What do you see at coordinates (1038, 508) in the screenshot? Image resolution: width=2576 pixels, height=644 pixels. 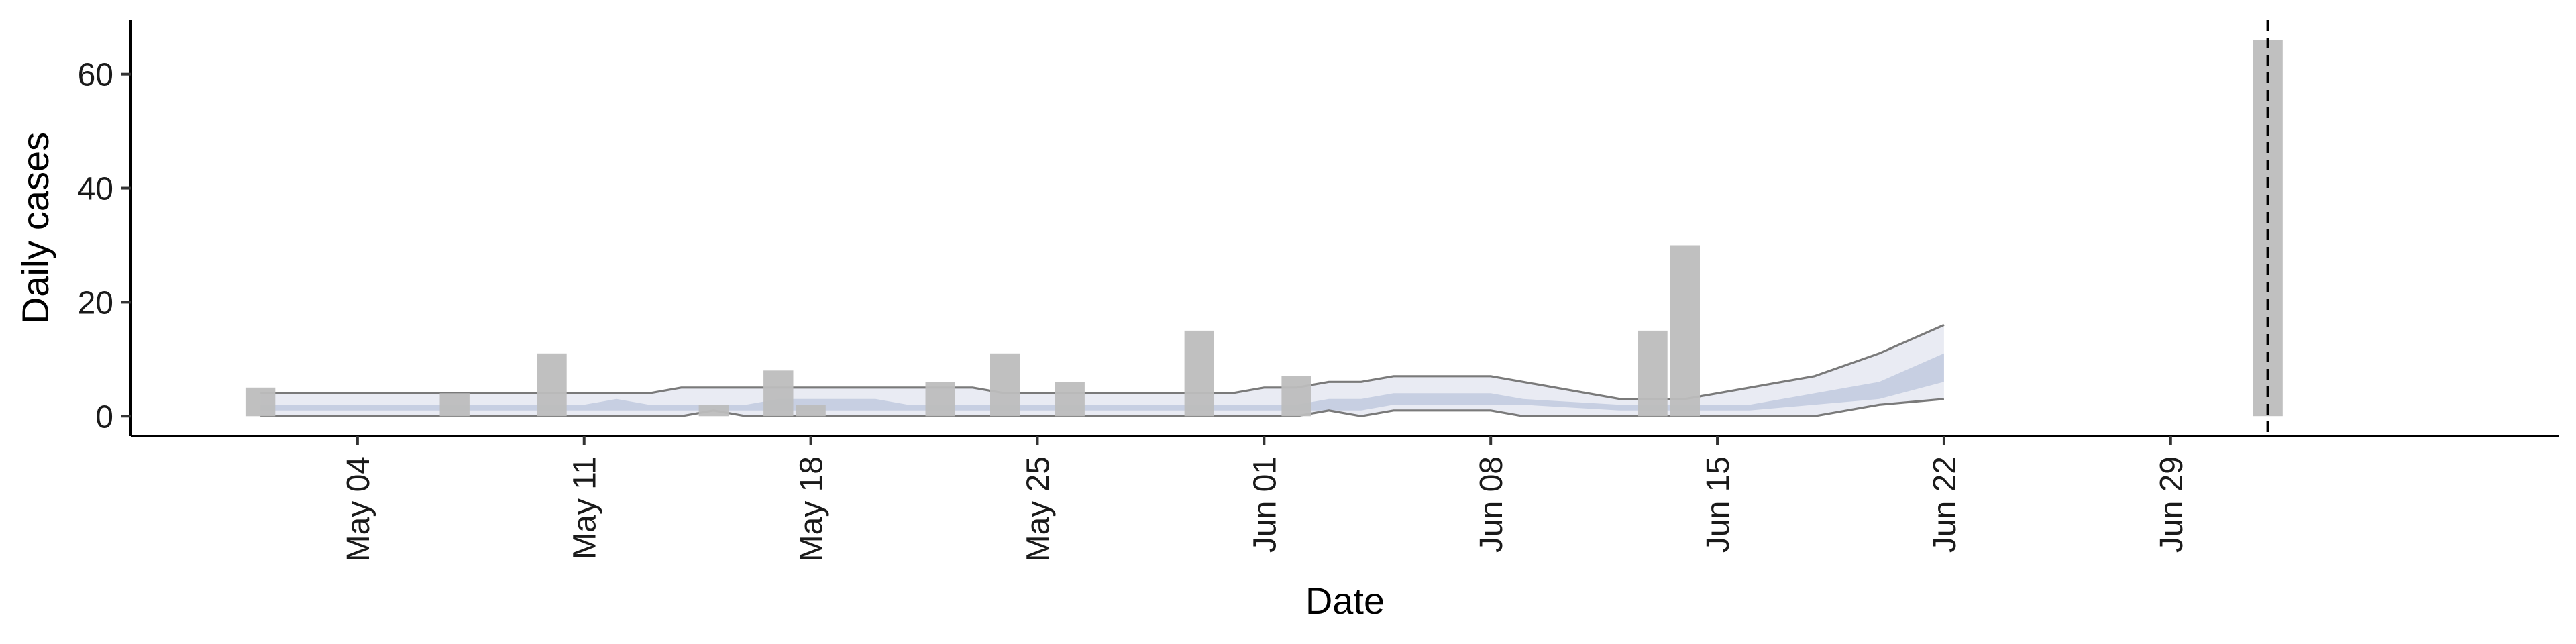 I see `x-tick-label: May 25` at bounding box center [1038, 508].